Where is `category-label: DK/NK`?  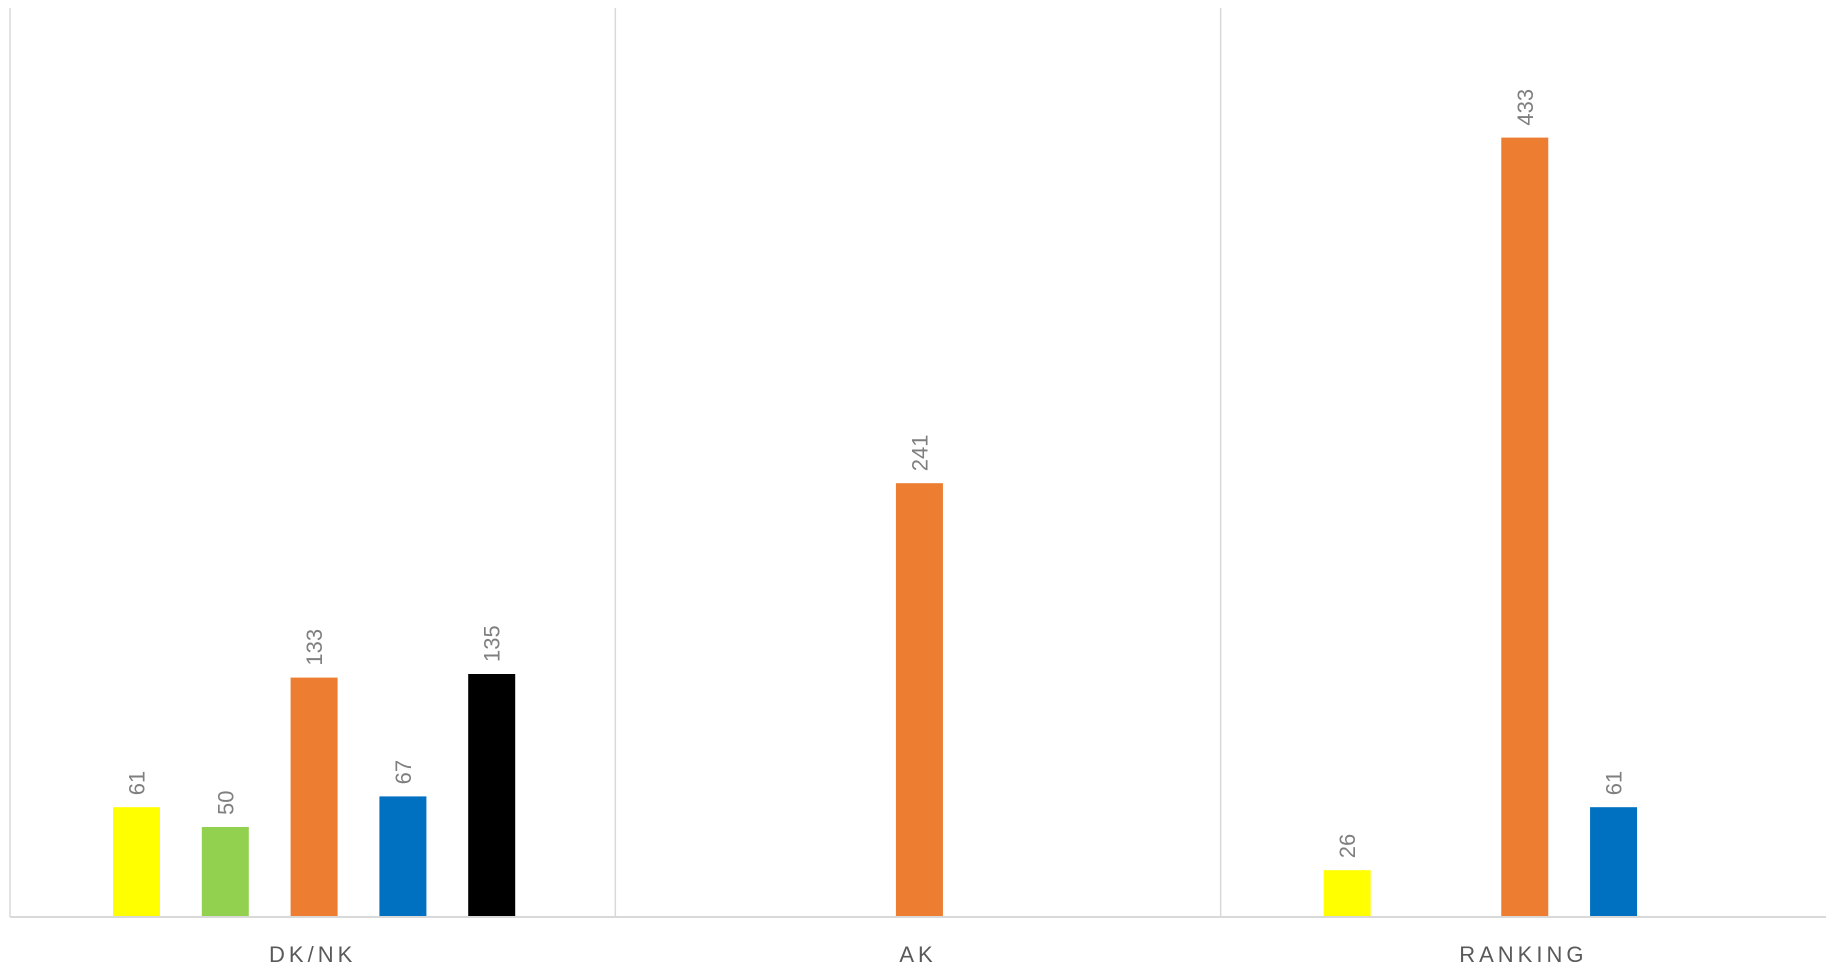 category-label: DK/NK is located at coordinates (312, 954).